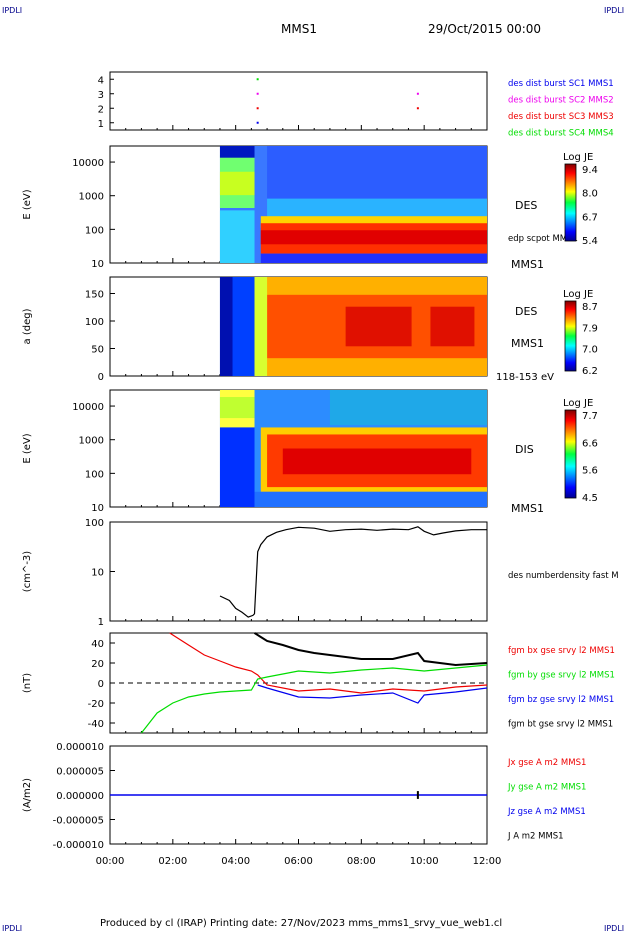 The width and height of the screenshot is (630, 934). Describe the element at coordinates (561, 84) in the screenshot. I see `legend-entry: des dist burst SC1 MMS1` at that location.